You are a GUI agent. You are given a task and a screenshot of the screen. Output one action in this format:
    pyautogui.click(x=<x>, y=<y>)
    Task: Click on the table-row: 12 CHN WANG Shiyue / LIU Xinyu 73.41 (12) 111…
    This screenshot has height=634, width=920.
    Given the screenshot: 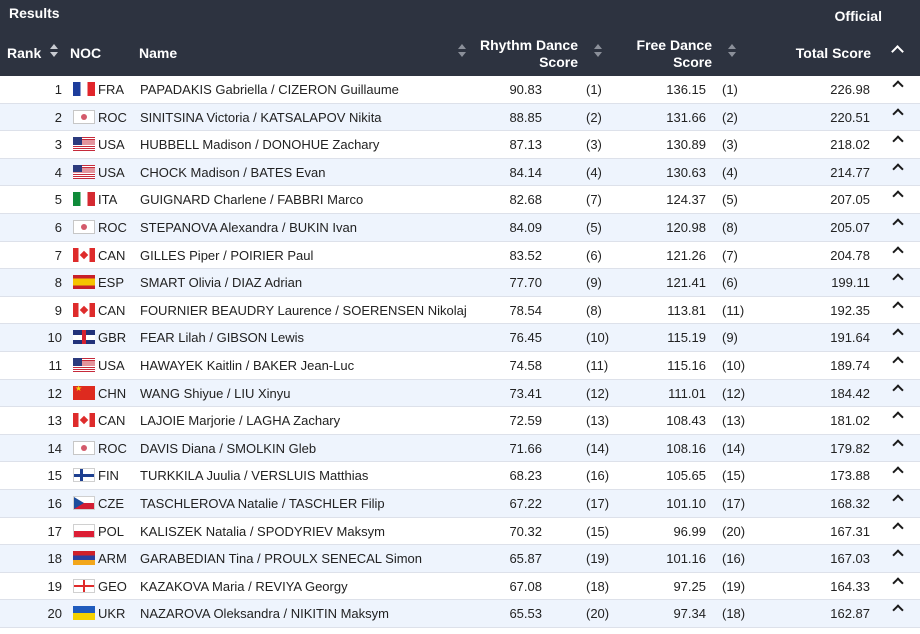 What is the action you would take?
    pyautogui.click(x=460, y=393)
    